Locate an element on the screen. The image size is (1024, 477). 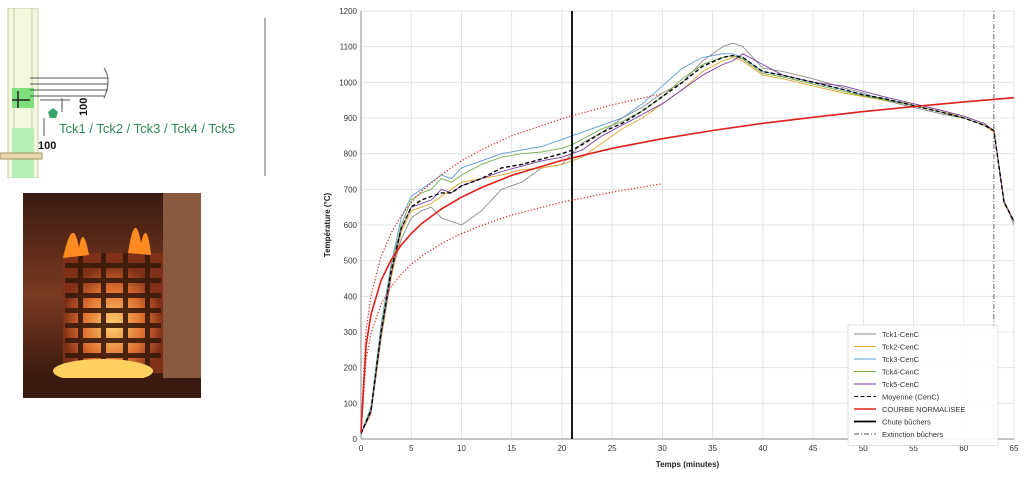
legend-entry: Extinction bûchers is located at coordinates (913, 434).